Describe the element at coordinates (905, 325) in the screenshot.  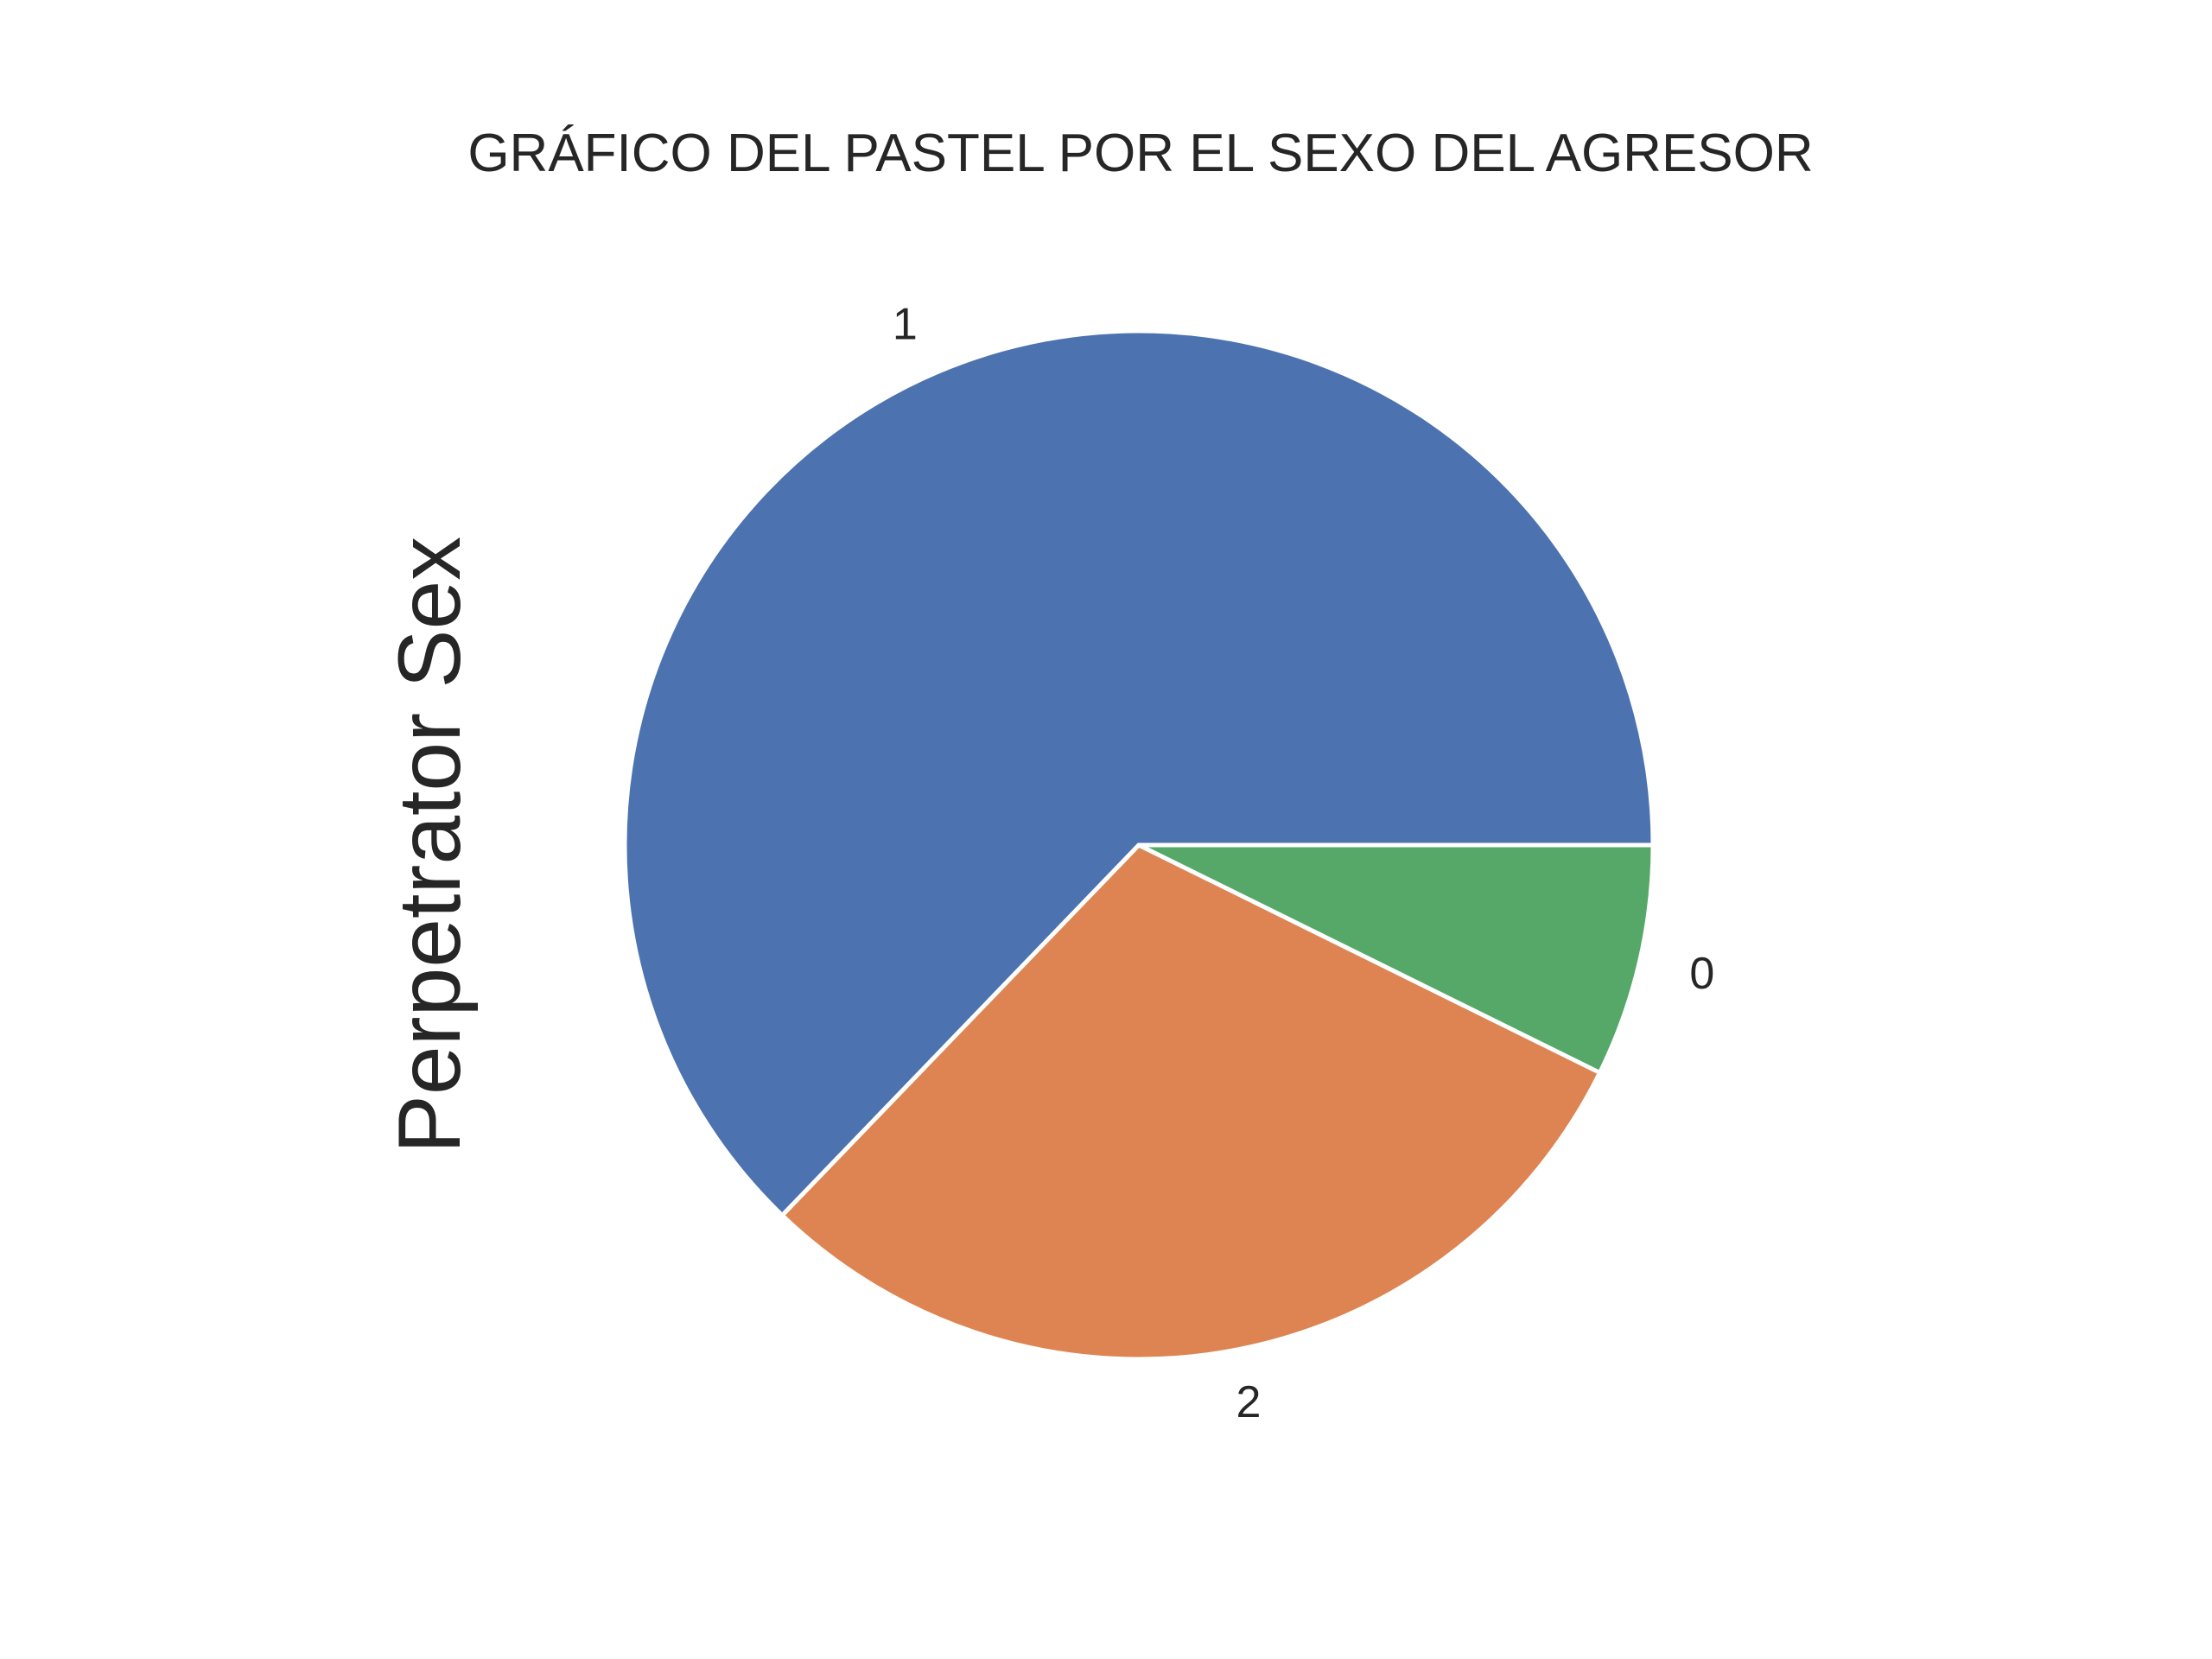
I see `pie-label-1: 1` at that location.